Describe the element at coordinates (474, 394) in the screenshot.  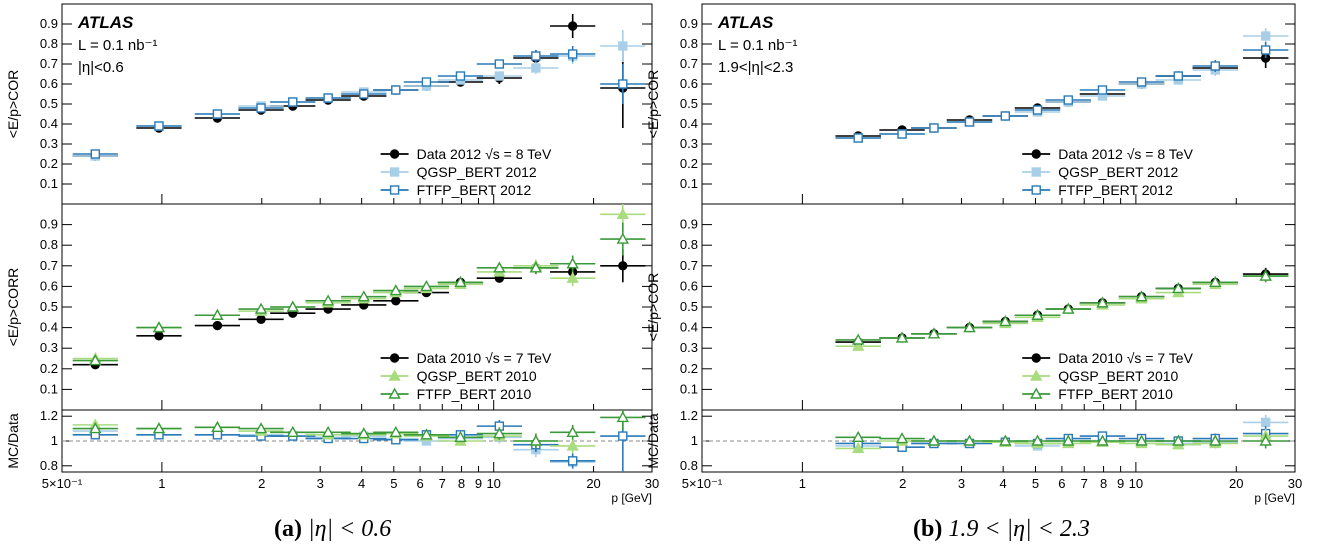
I see `fig-a-panel-1-legend-label-2: FTFP_BERT 2010` at that location.